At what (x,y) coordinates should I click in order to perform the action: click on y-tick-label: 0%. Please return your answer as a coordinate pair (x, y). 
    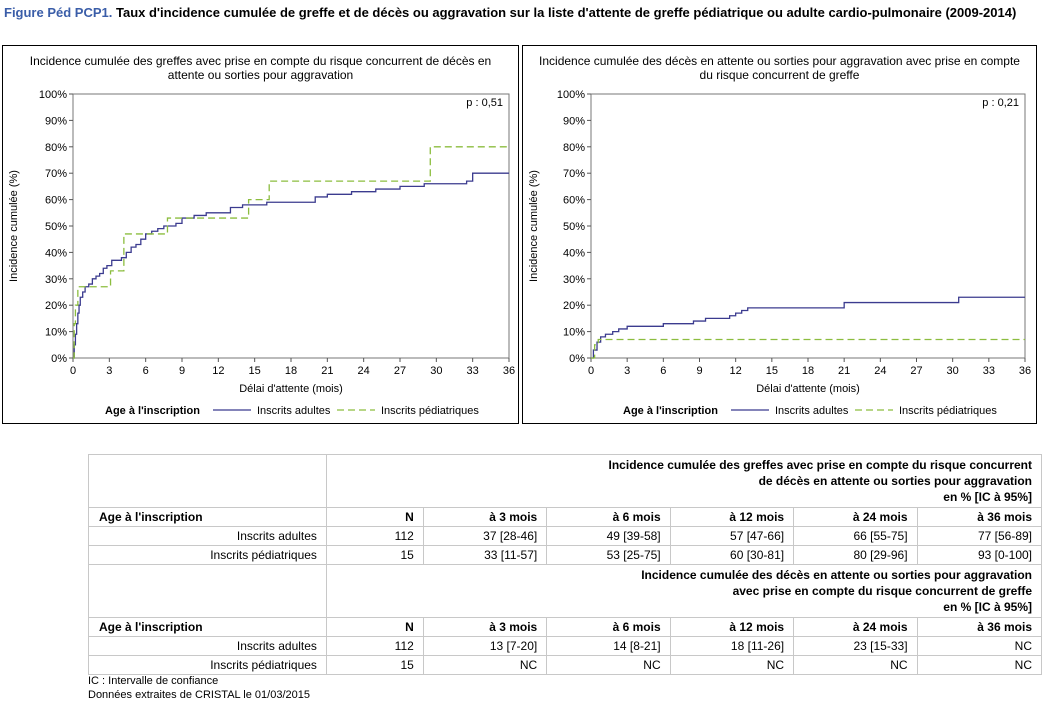
    Looking at the image, I should click on (59, 359).